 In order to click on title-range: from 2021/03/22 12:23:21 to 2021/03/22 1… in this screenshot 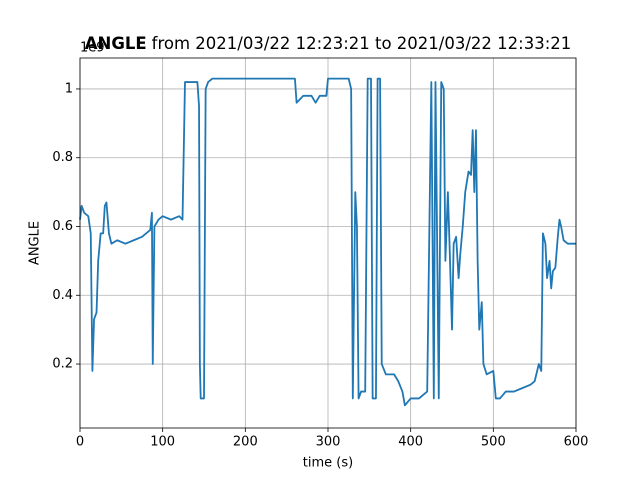, I will do `click(362, 43)`.